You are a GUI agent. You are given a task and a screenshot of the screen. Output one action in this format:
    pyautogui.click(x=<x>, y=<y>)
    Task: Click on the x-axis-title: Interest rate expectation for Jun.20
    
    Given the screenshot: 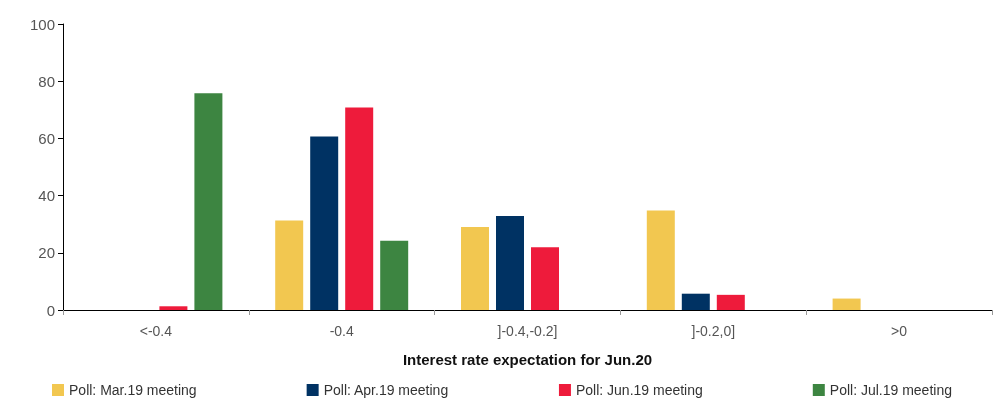 What is the action you would take?
    pyautogui.click(x=527, y=359)
    